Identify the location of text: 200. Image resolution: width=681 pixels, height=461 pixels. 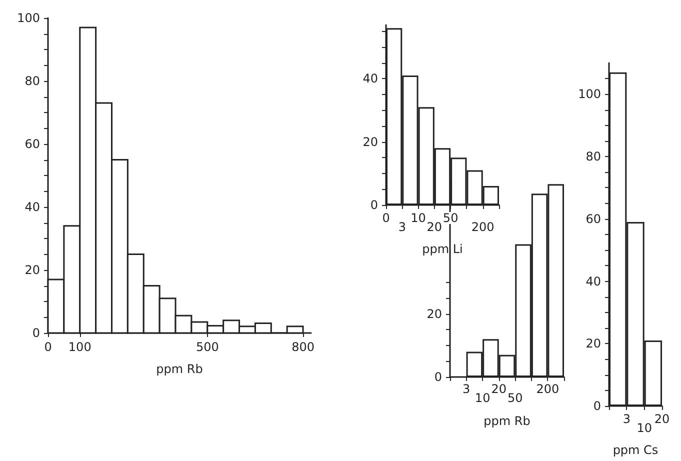
(548, 389).